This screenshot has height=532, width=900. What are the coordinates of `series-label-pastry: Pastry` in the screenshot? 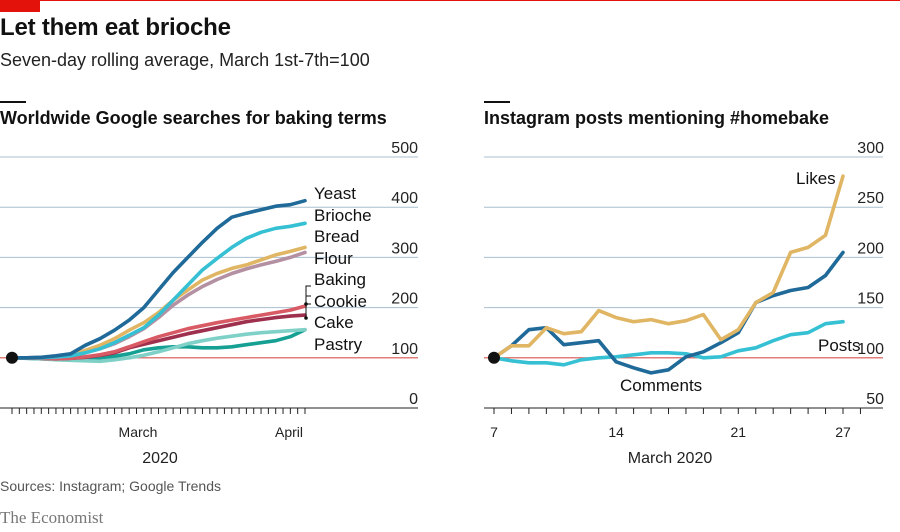 It's located at (338, 344).